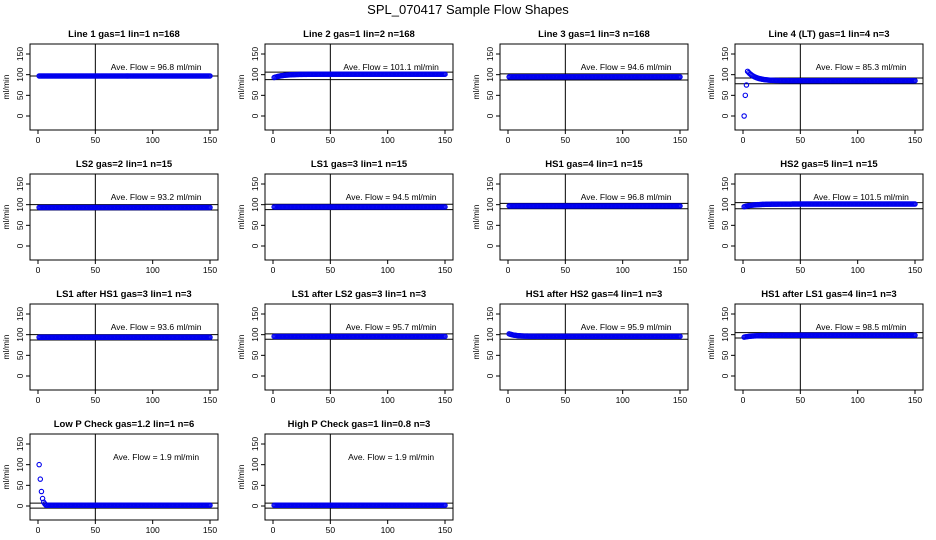 This screenshot has width=936, height=540. I want to click on panel-title: HS2 gas=5 lin=1 n=15, so click(829, 164).